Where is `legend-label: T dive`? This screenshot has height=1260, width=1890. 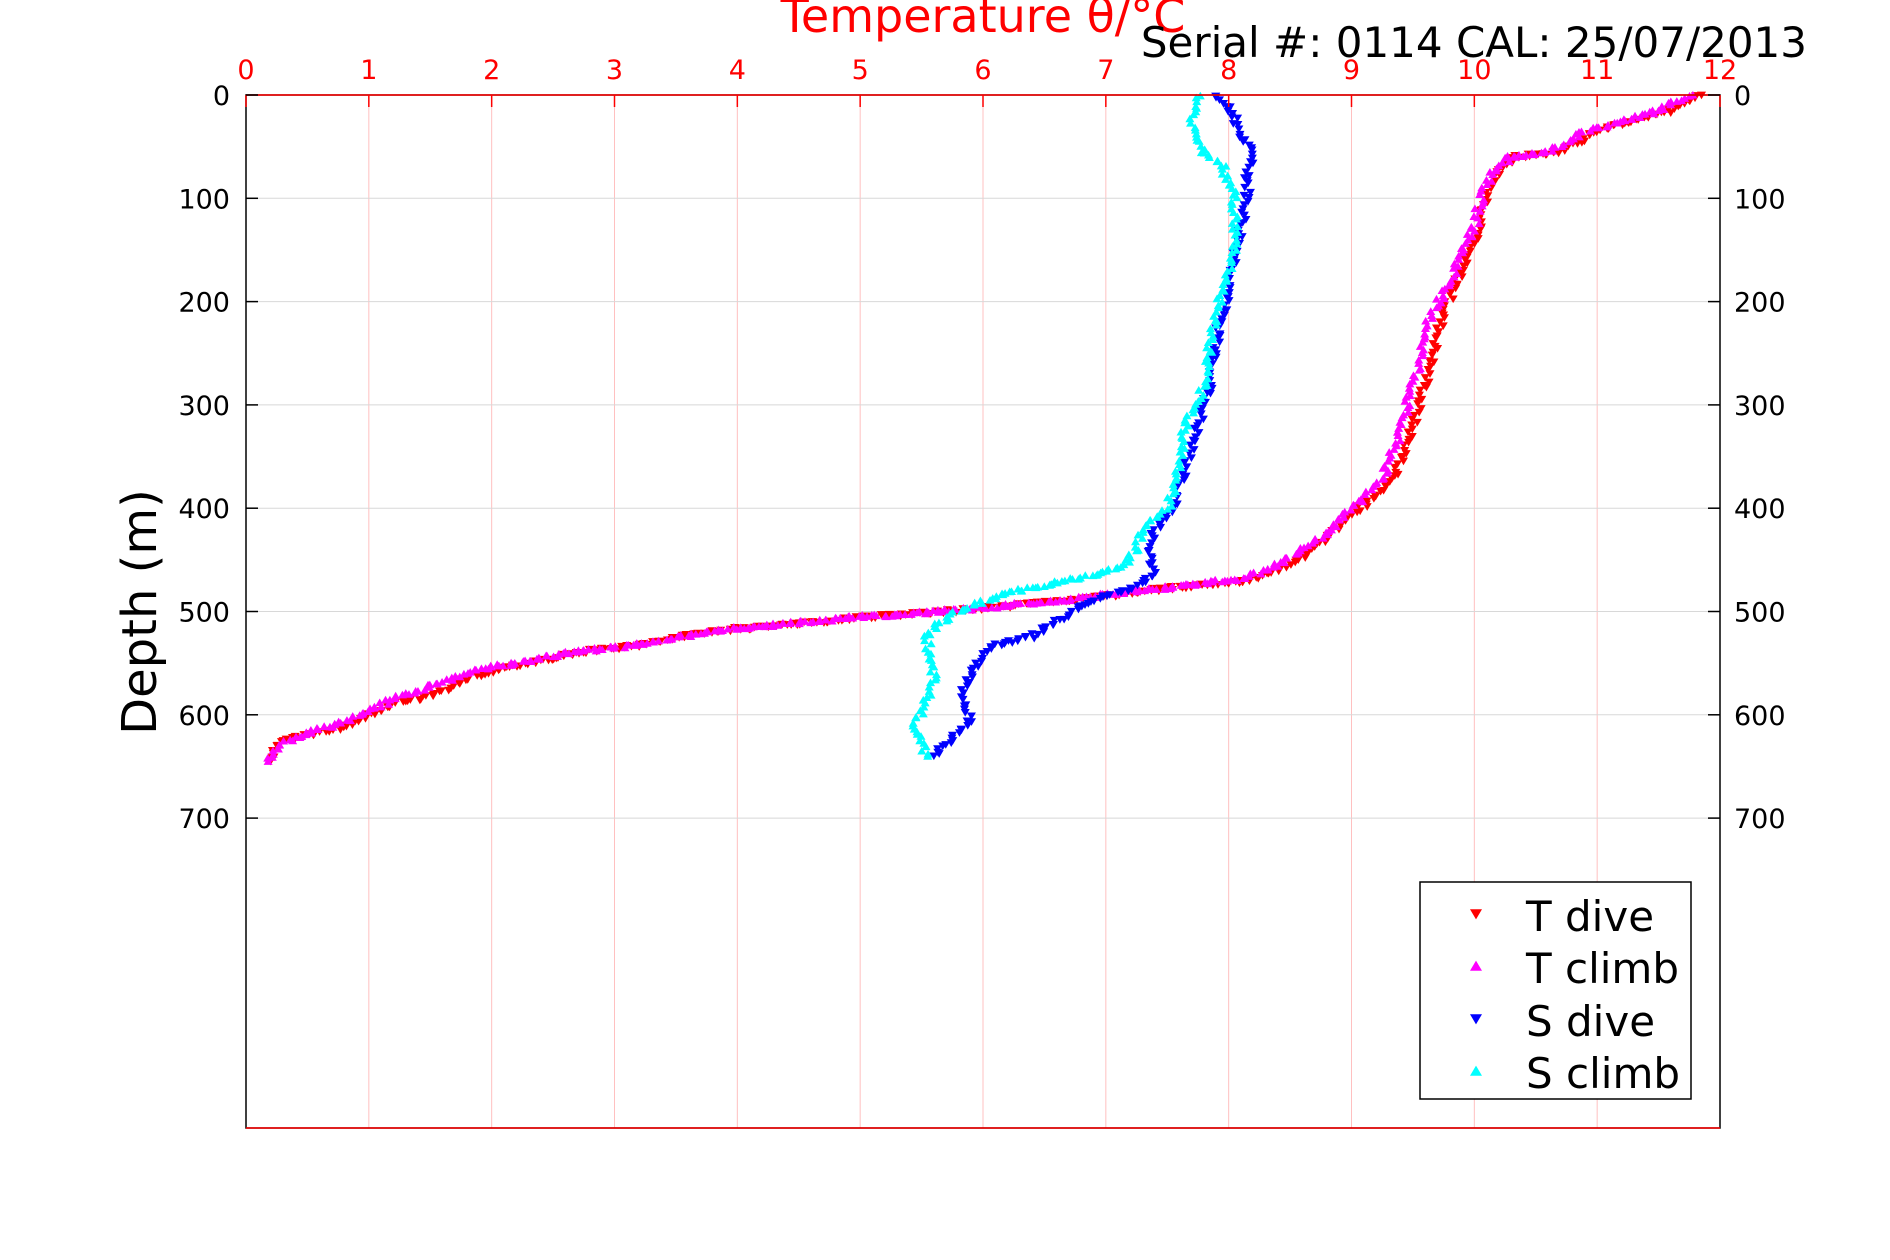
legend-label: T dive is located at coordinates (1589, 916).